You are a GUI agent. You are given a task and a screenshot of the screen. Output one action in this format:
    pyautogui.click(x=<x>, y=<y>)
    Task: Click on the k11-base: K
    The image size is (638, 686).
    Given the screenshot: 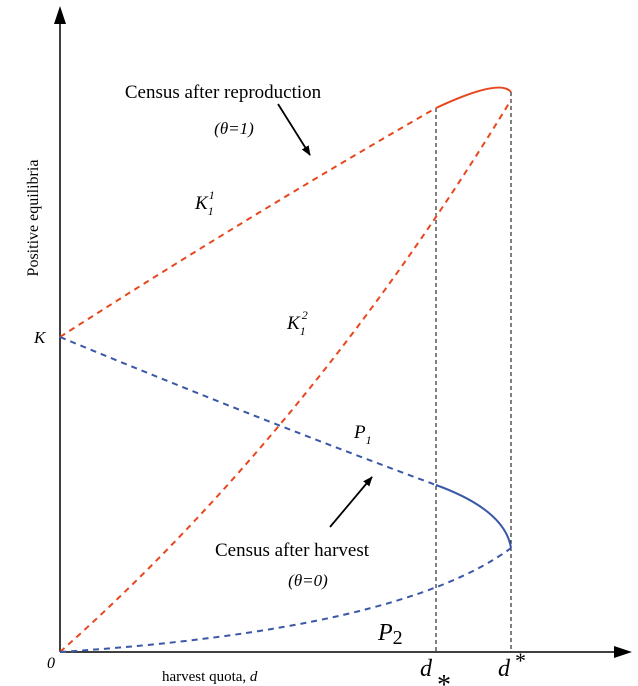 What is the action you would take?
    pyautogui.click(x=201, y=203)
    